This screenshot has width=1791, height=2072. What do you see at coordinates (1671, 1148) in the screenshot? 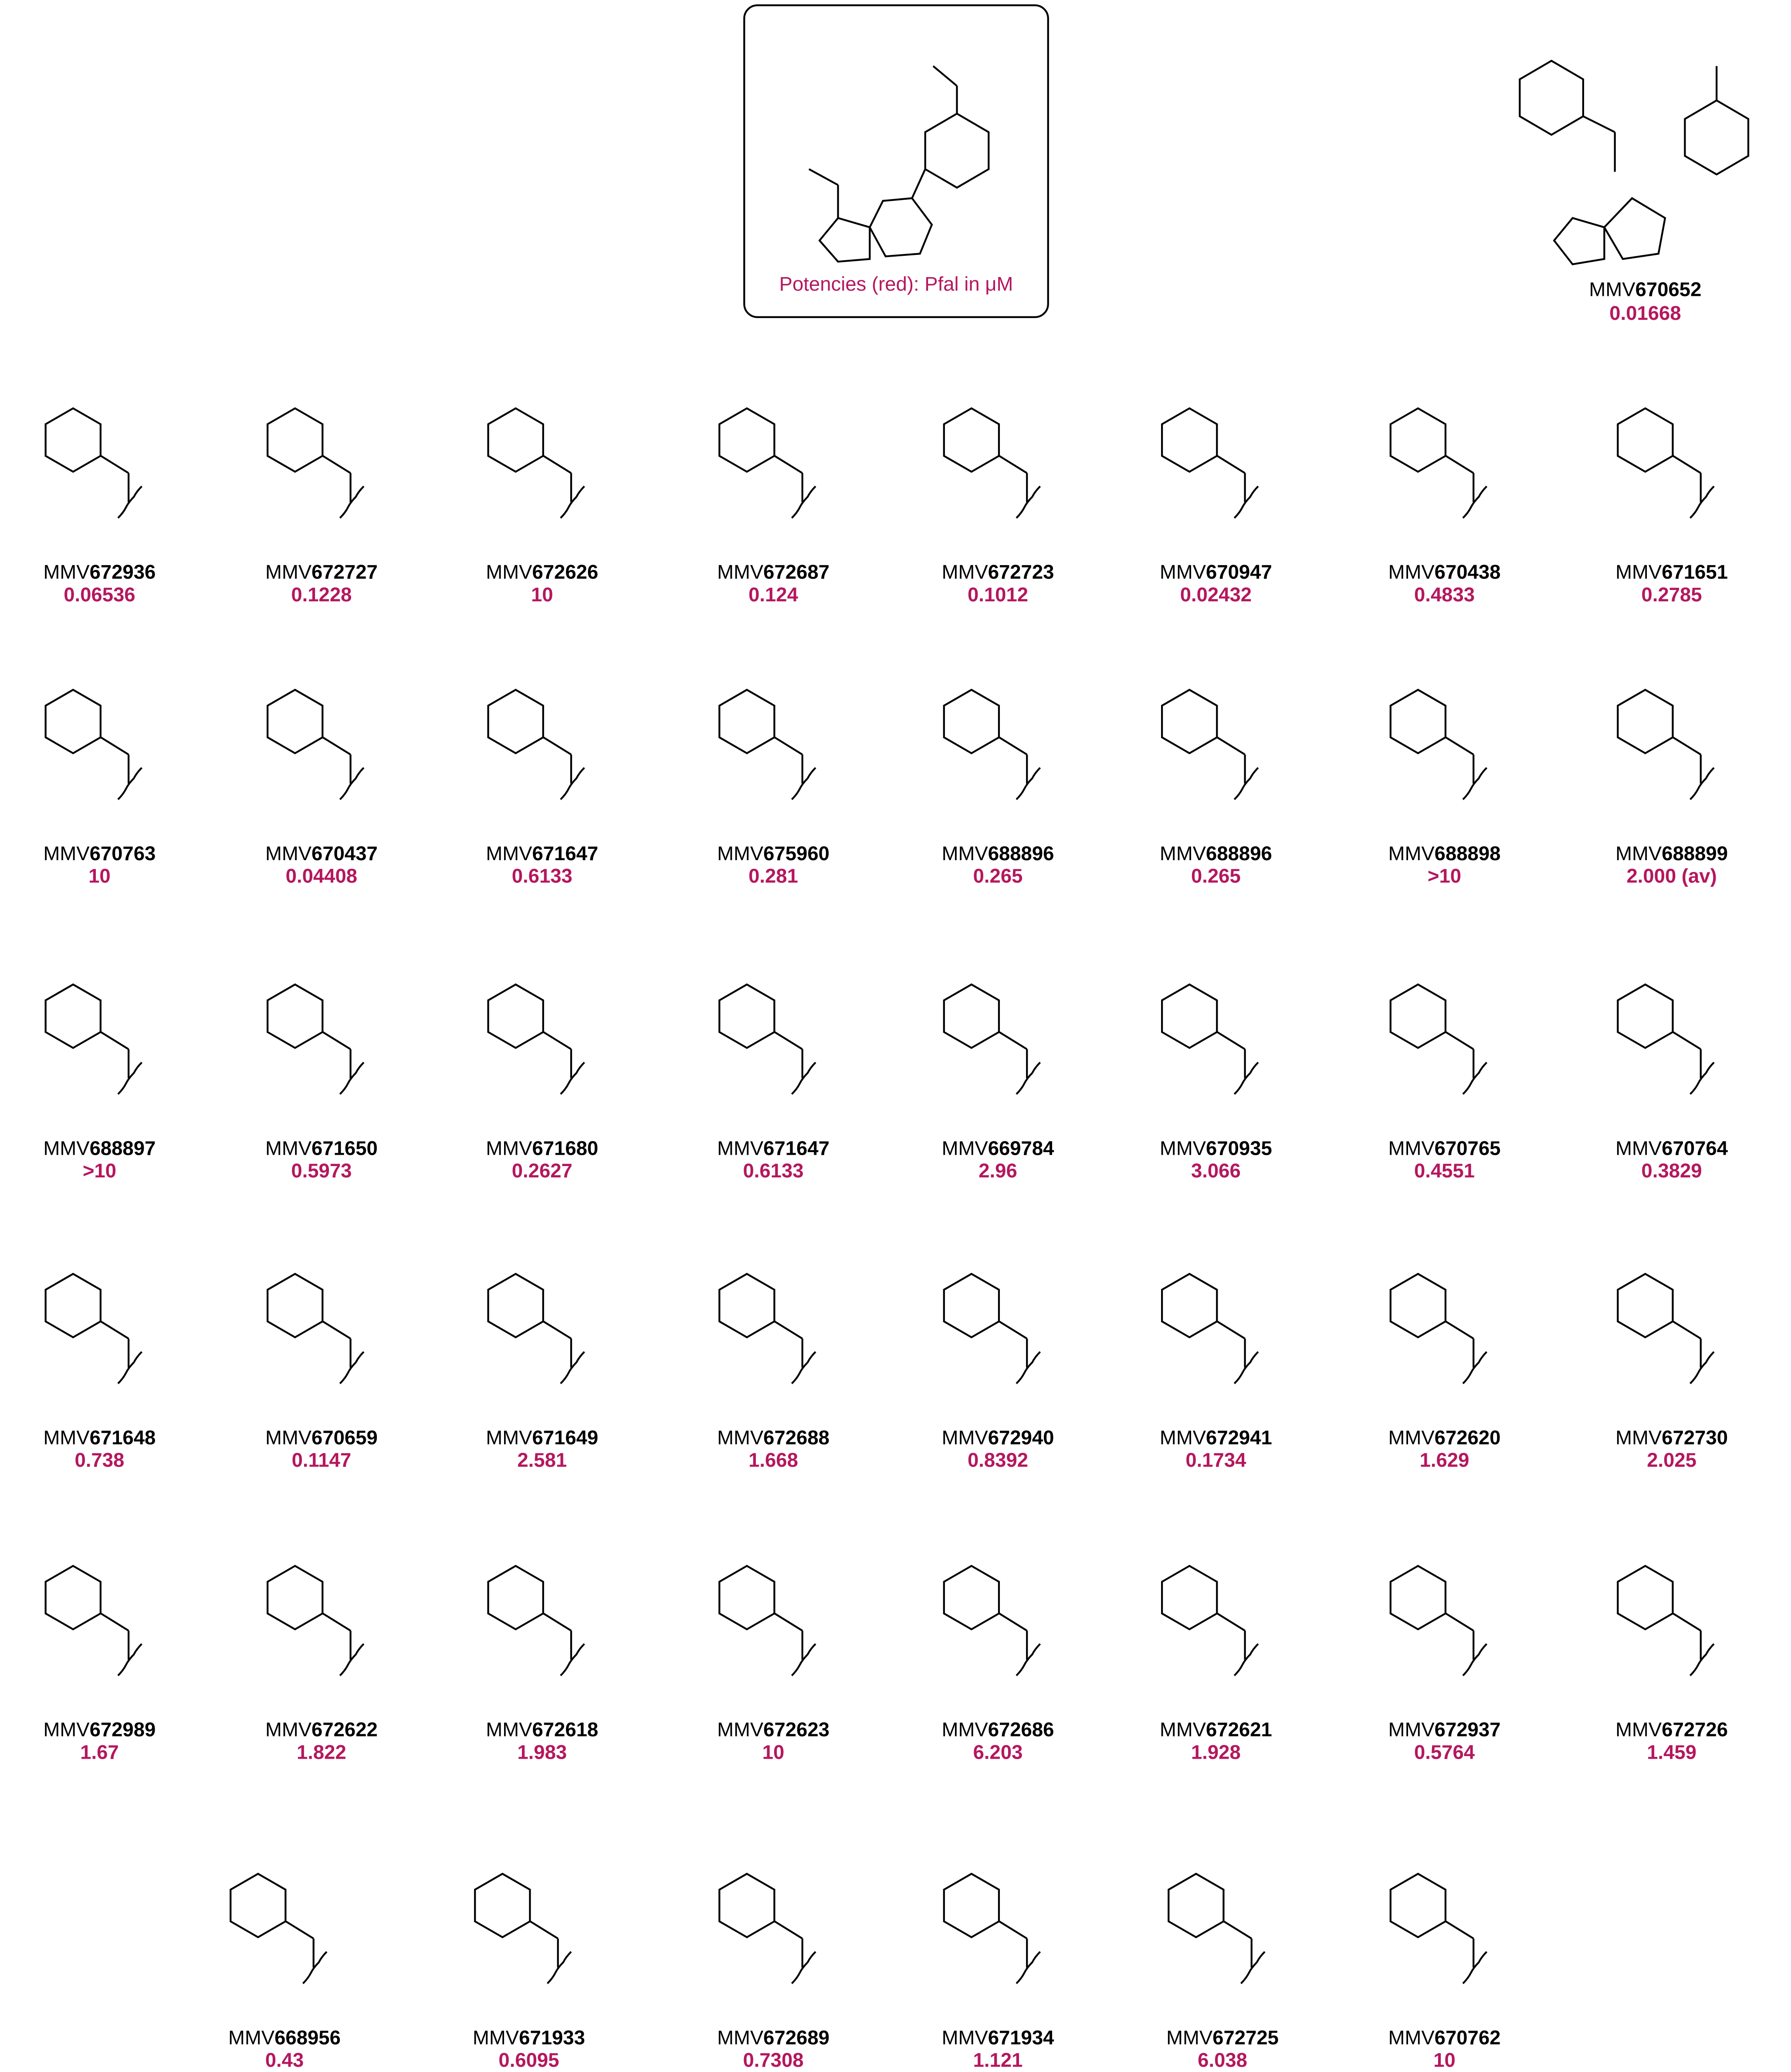
I see `compound-id: MMV670764` at bounding box center [1671, 1148].